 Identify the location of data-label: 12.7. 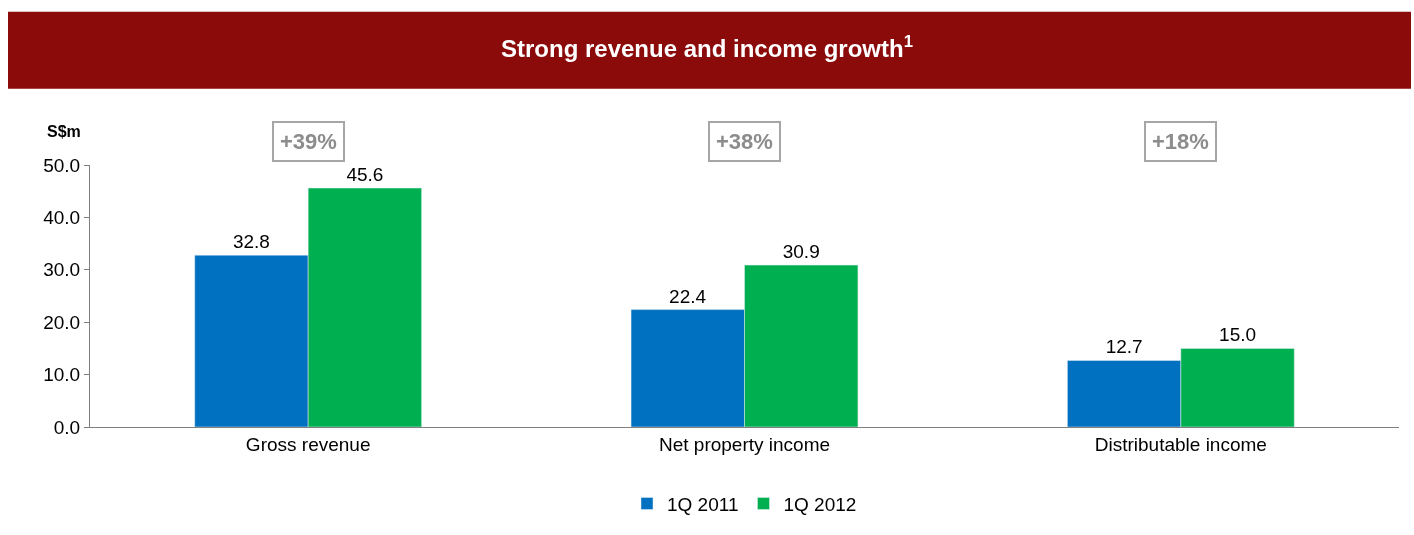
(1124, 347).